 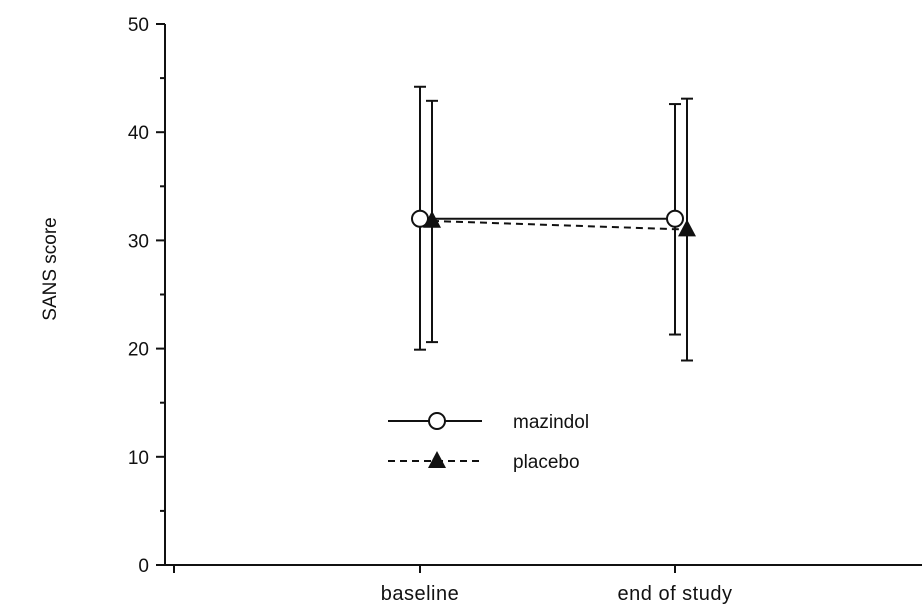 I want to click on y-tick-label: 40, so click(x=138, y=133).